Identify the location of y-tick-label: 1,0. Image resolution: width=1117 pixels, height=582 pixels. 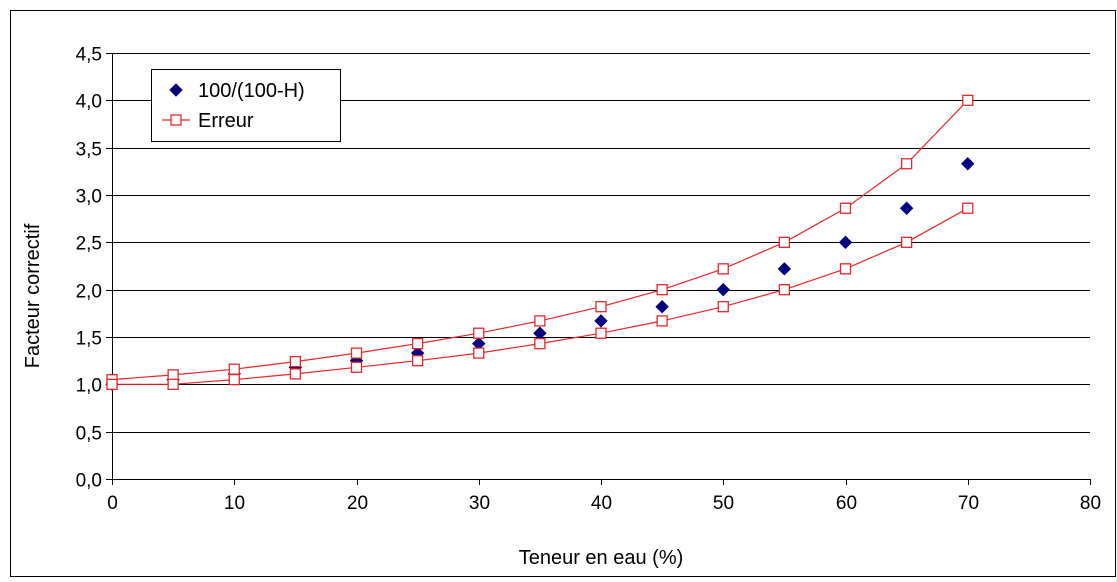
(89, 386).